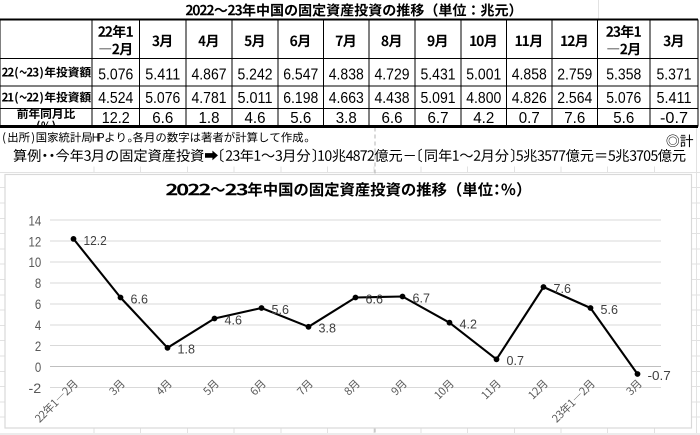  What do you see at coordinates (38, 325) in the screenshot?
I see `svg-text: 4` at bounding box center [38, 325].